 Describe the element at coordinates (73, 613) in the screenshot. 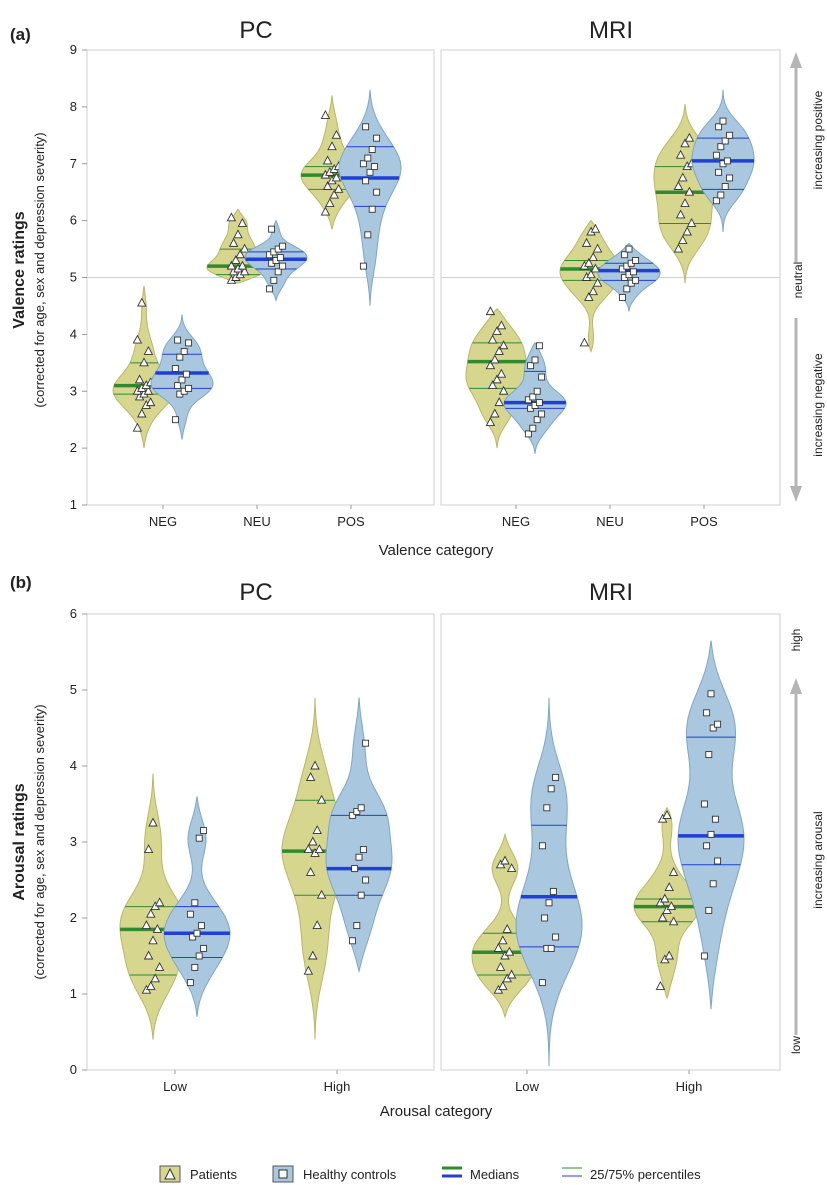

I see `y-tick-label: 6` at that location.